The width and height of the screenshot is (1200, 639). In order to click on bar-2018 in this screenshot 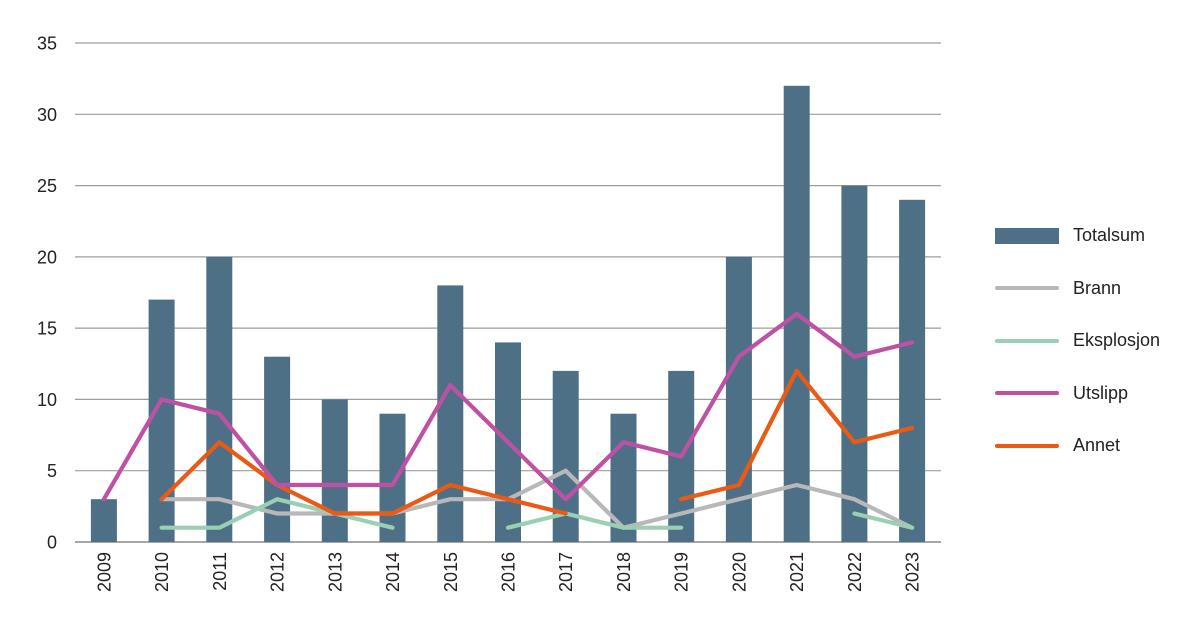, I will do `click(623, 477)`.